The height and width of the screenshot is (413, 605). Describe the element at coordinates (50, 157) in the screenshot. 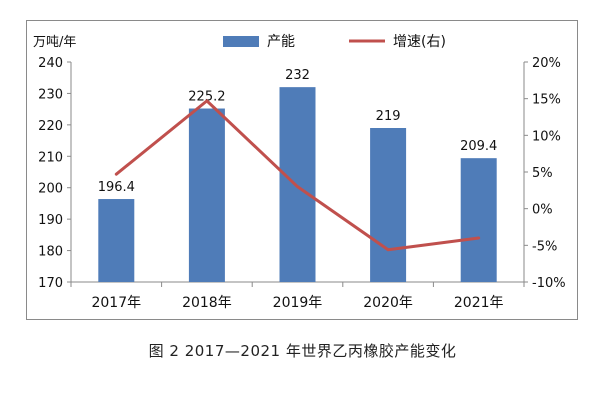

I see `y-left-tick-label: 210` at that location.